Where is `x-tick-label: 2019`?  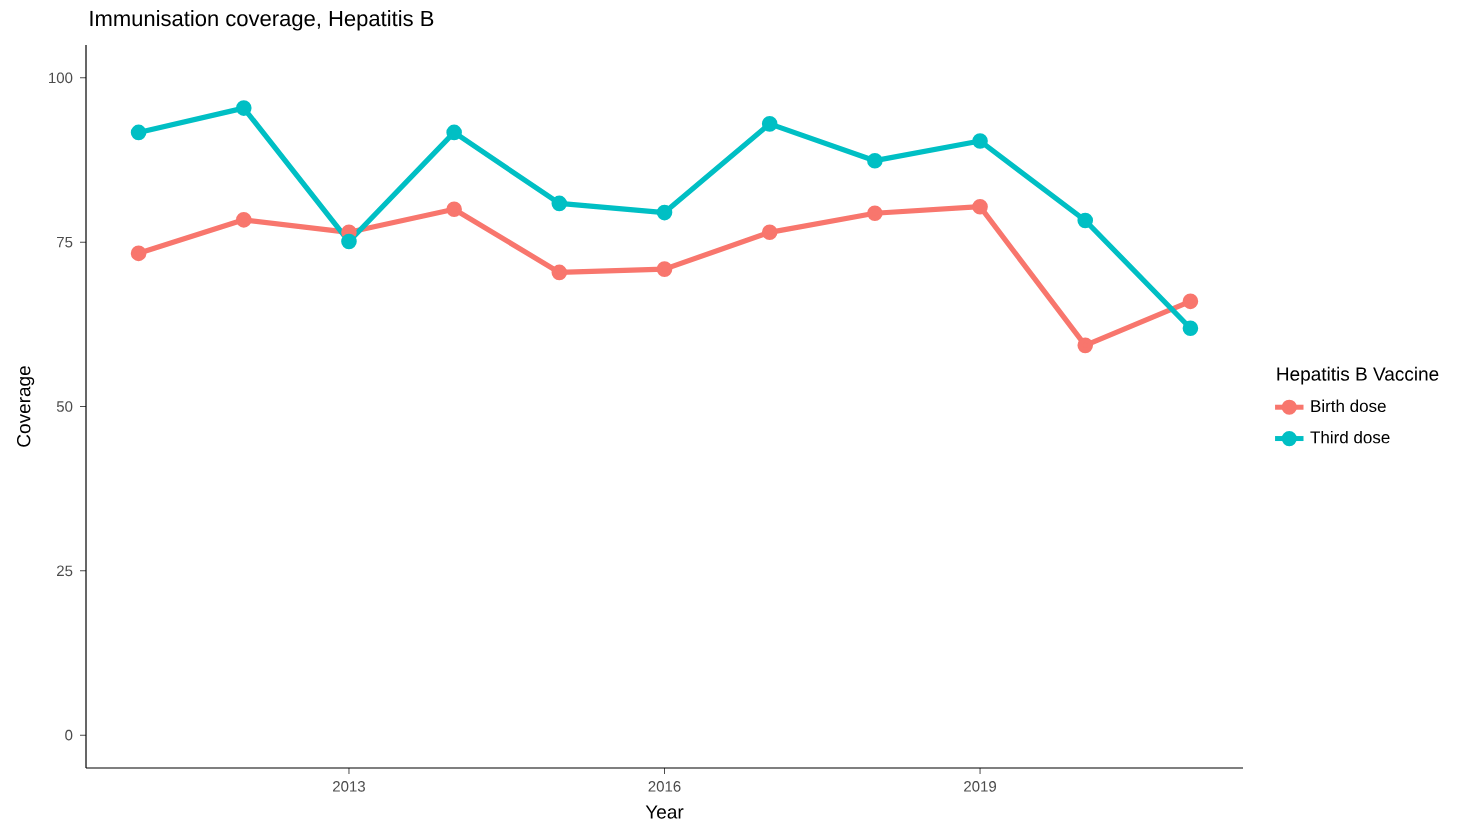
x-tick-label: 2019 is located at coordinates (980, 786).